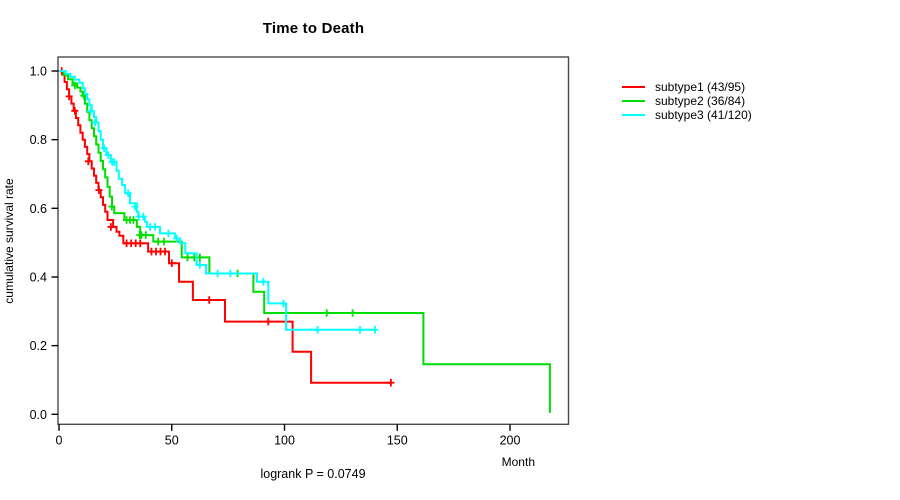 The image size is (900, 500). Describe the element at coordinates (233, 220) in the screenshot. I see `subtype3-censor-marks` at that location.